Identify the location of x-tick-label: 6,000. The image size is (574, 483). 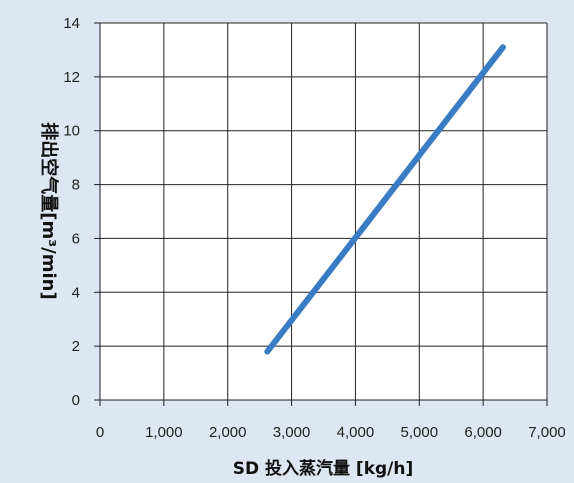
(483, 432).